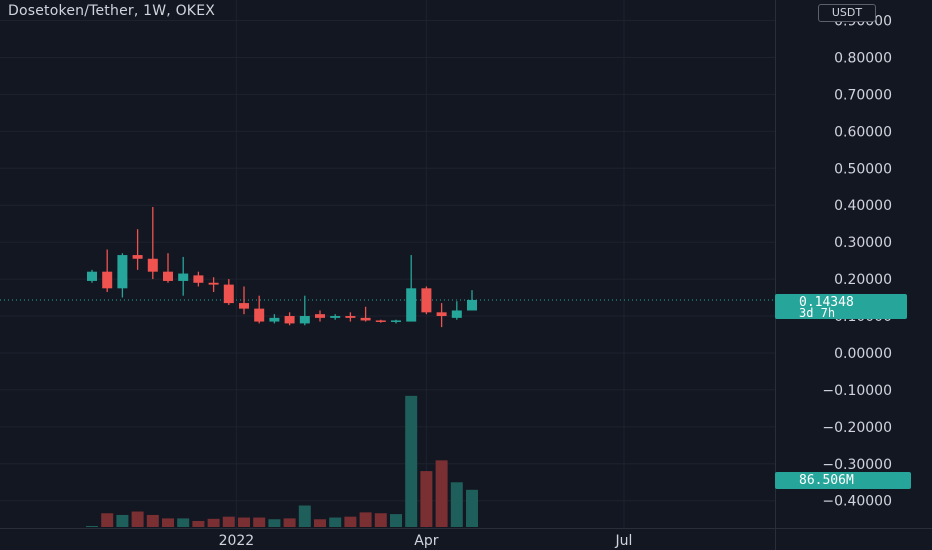 Image resolution: width=932 pixels, height=550 pixels. I want to click on price-tick-label: 0.20000, so click(863, 280).